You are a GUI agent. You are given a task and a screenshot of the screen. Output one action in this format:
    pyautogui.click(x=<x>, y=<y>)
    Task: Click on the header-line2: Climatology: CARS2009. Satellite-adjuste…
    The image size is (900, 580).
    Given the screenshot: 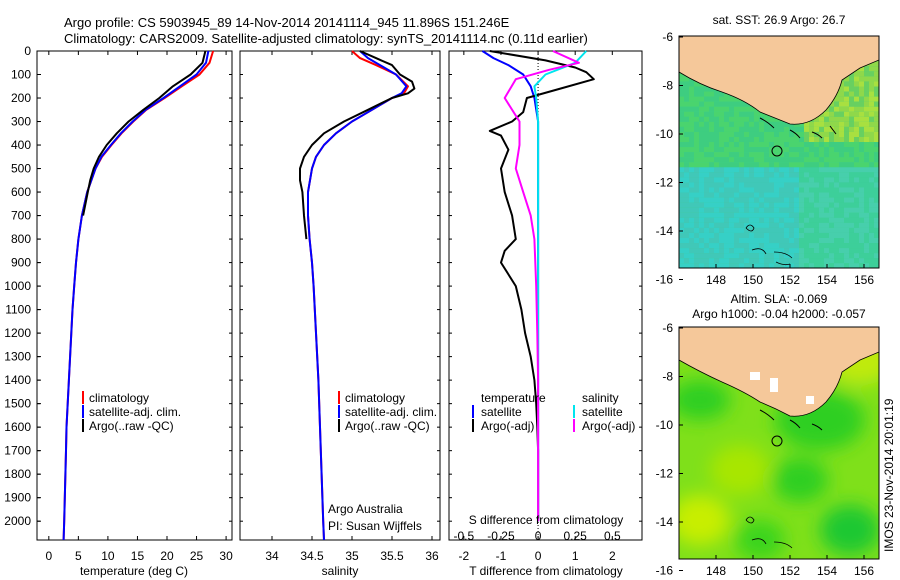 What is the action you would take?
    pyautogui.click(x=326, y=38)
    